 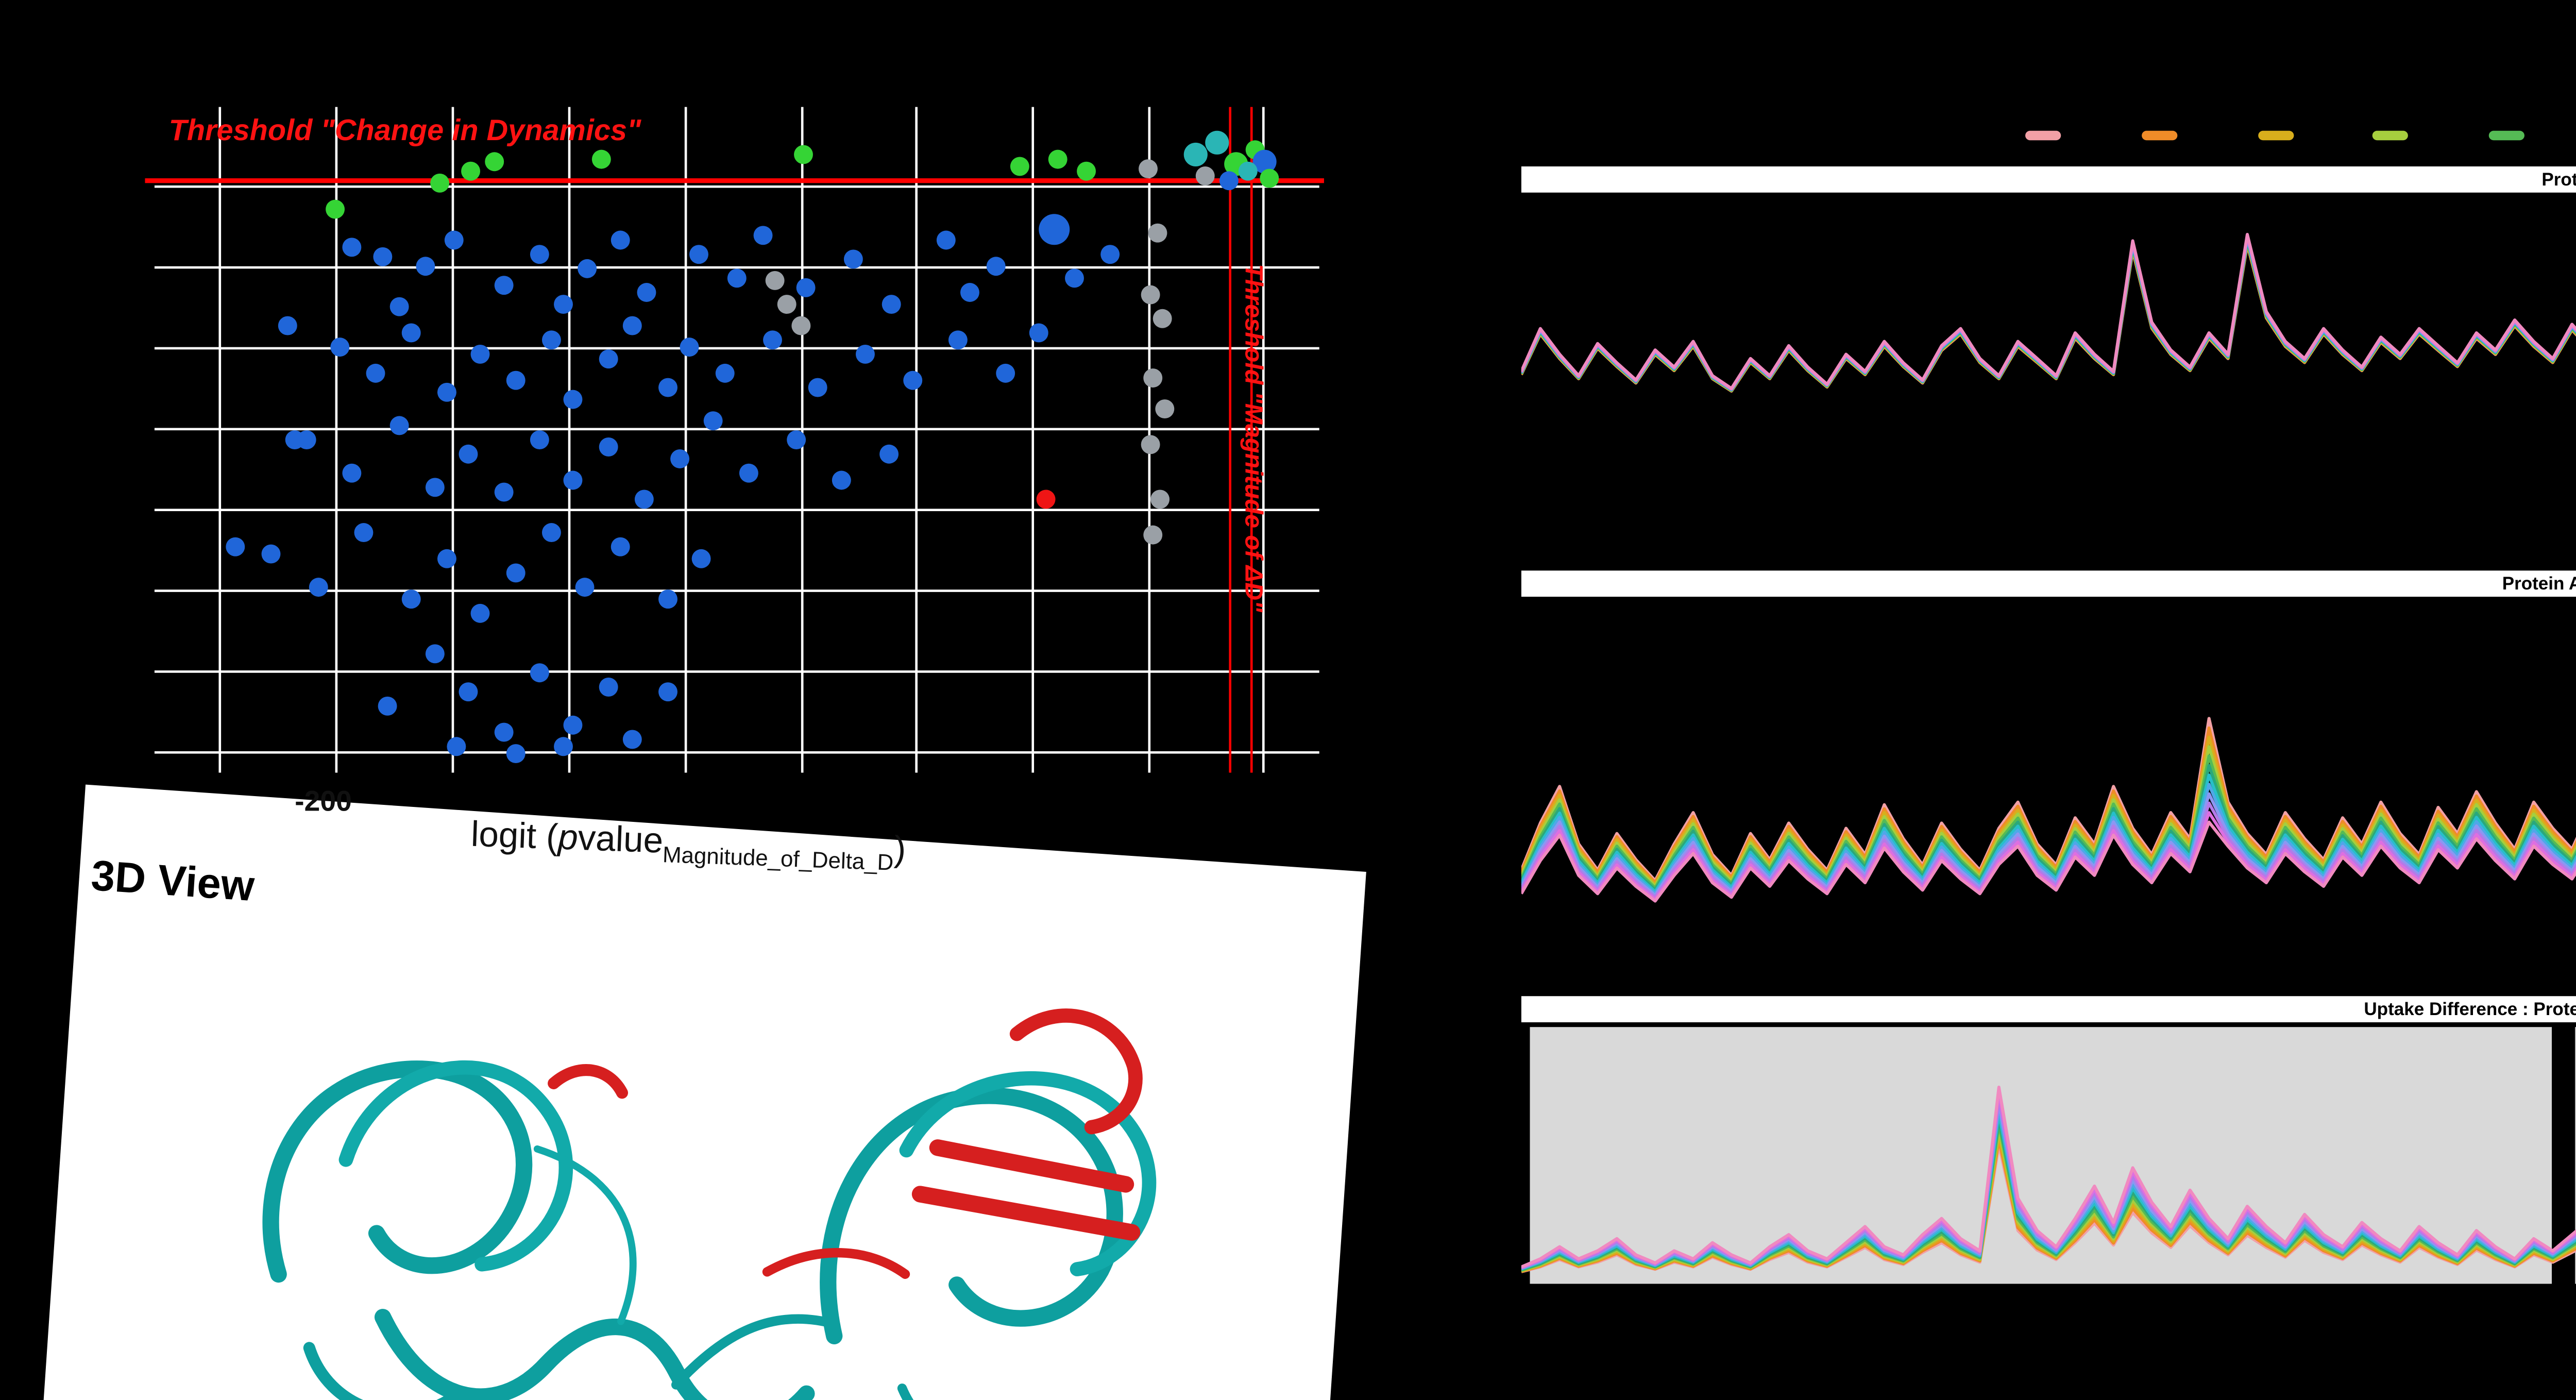 I want to click on uptake-plot-protein-a, so click(x=2048, y=375).